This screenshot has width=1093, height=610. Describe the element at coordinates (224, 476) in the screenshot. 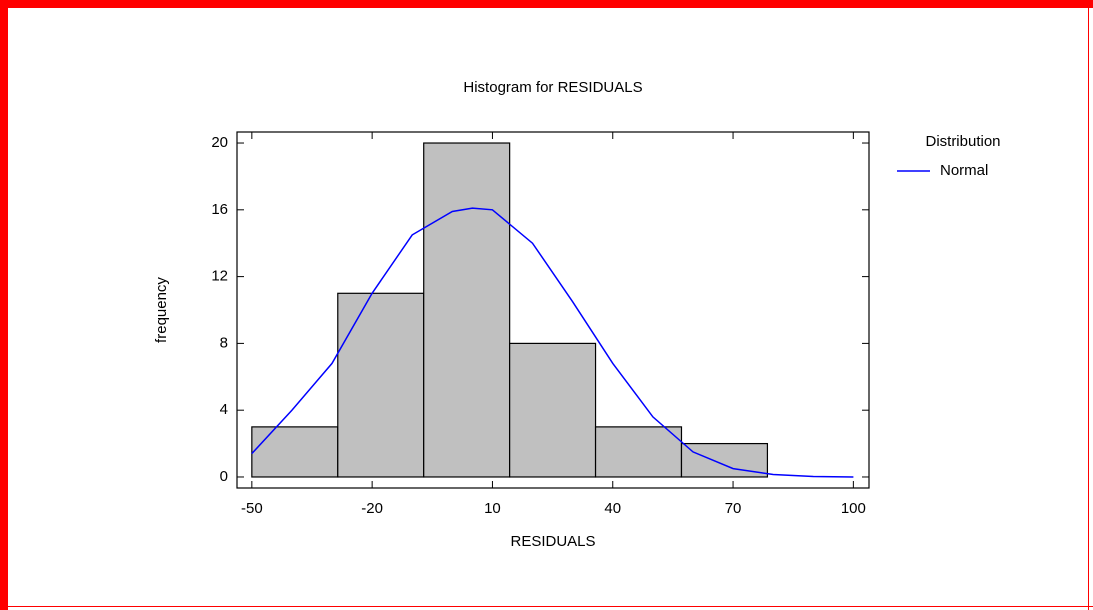

I see `y-tick-label: 0` at that location.